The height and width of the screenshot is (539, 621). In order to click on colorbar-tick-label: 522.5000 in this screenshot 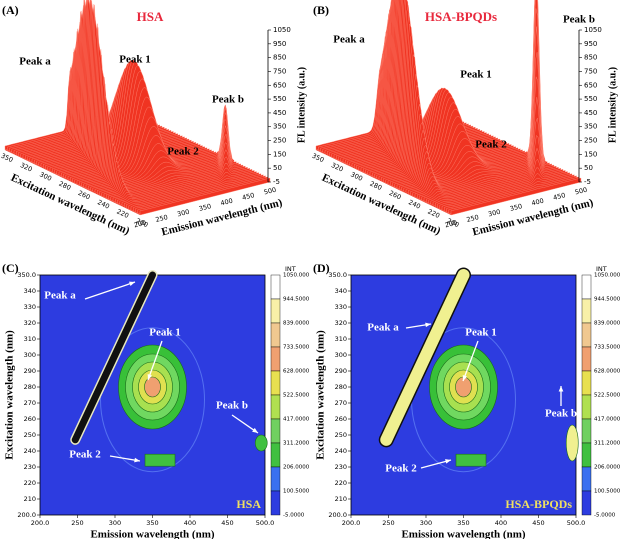, I will do `click(296, 396)`.